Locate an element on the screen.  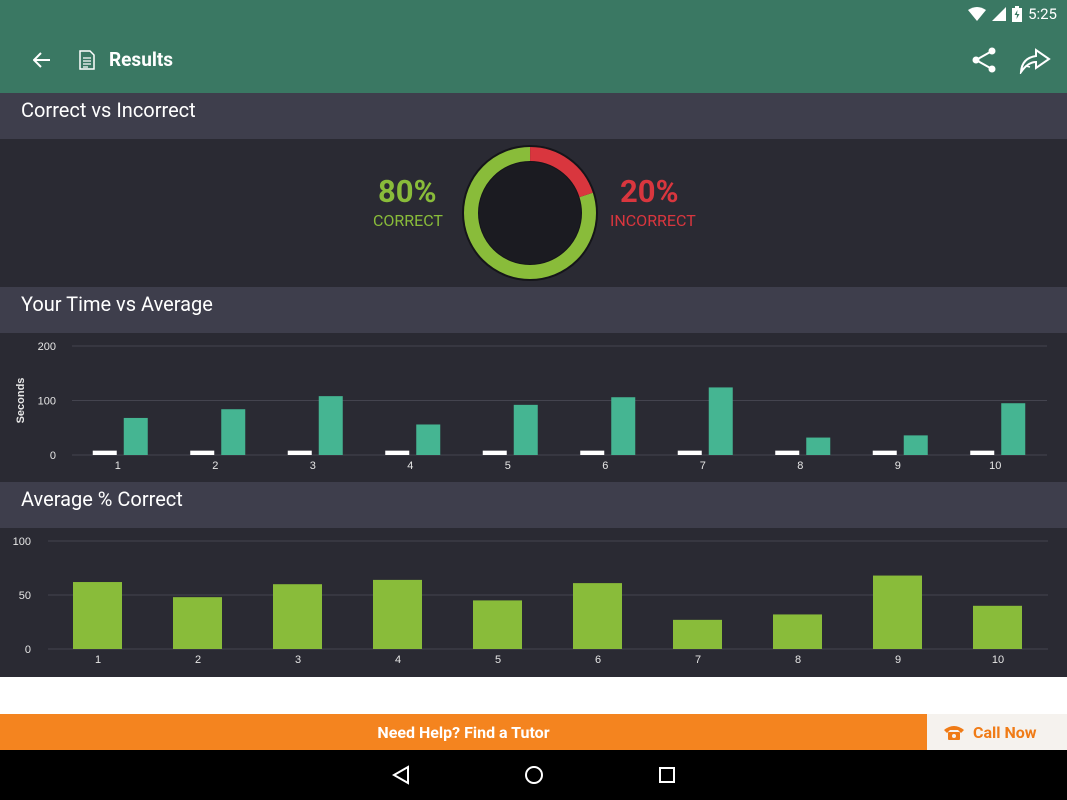
document-icon is located at coordinates (87, 60).